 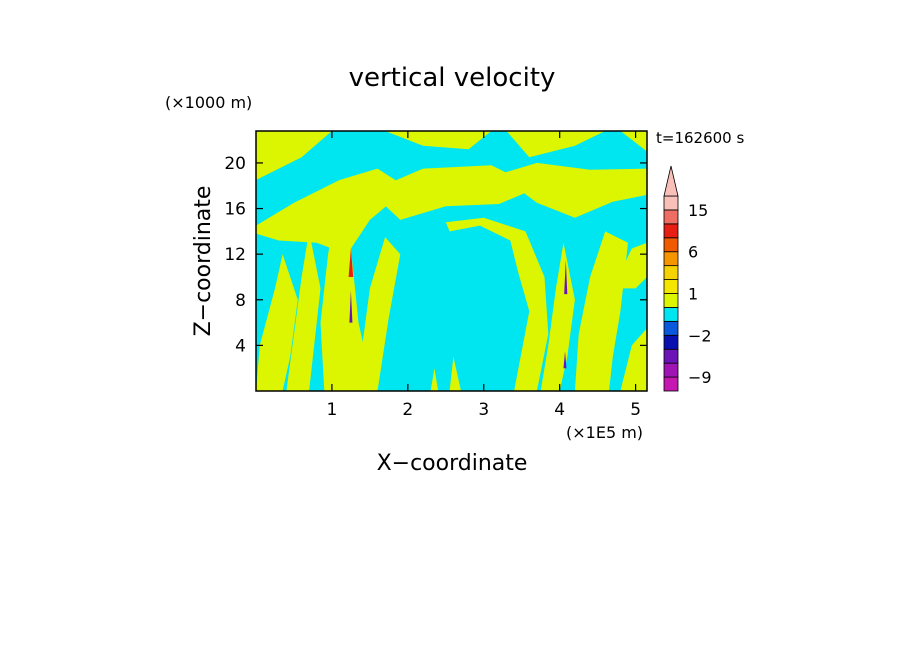 I want to click on x-axis-label: X−coordinate, so click(x=452, y=463).